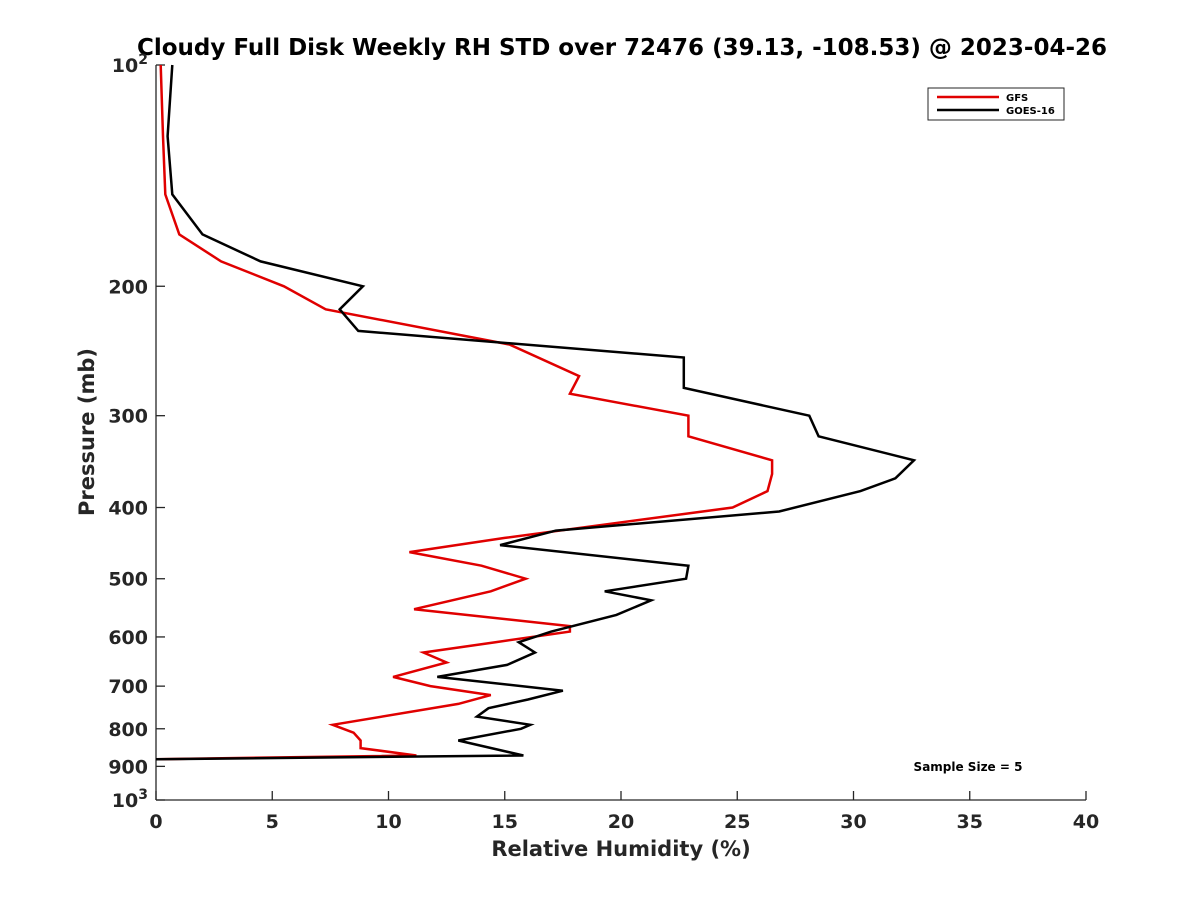 The height and width of the screenshot is (900, 1200). What do you see at coordinates (128, 638) in the screenshot?
I see `y-tick-label: 600` at bounding box center [128, 638].